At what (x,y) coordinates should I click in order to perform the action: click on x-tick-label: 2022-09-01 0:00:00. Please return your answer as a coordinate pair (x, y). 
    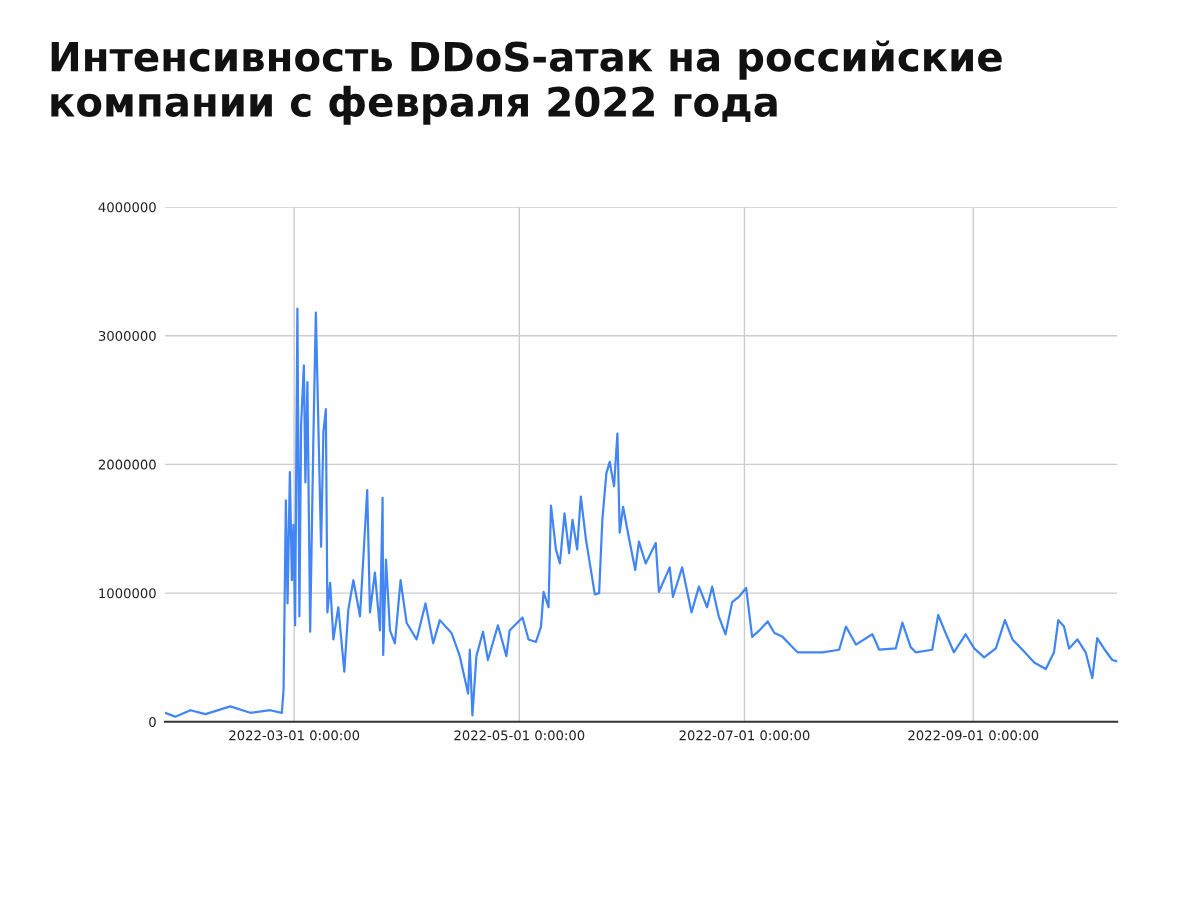
    Looking at the image, I should click on (973, 735).